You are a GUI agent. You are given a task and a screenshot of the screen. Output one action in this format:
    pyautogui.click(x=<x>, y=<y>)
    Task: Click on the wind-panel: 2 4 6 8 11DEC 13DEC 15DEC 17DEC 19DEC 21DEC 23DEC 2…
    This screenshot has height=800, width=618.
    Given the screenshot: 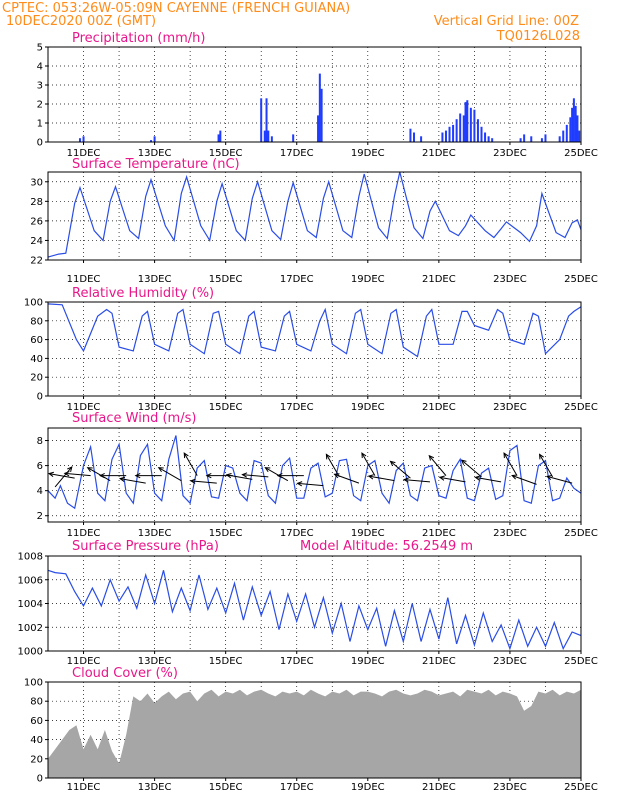 What is the action you would take?
    pyautogui.click(x=317, y=475)
    